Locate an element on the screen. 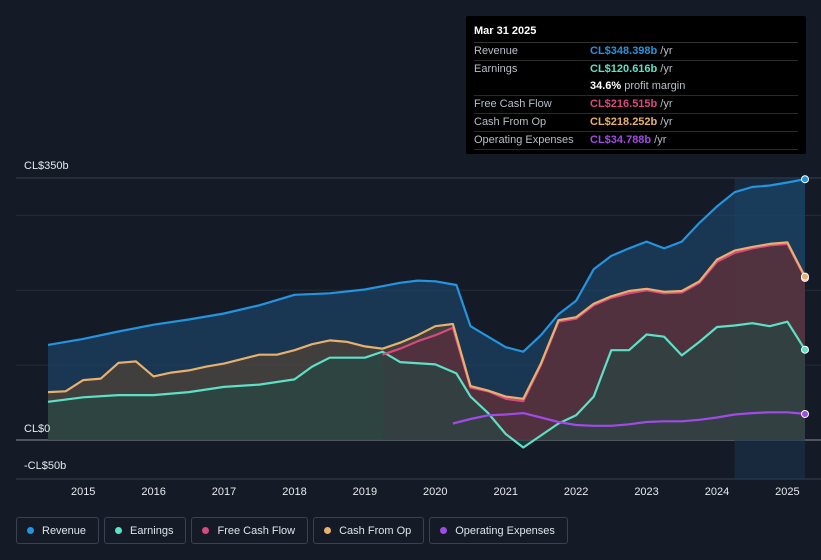  x-tick-label: 2016 is located at coordinates (153, 492).